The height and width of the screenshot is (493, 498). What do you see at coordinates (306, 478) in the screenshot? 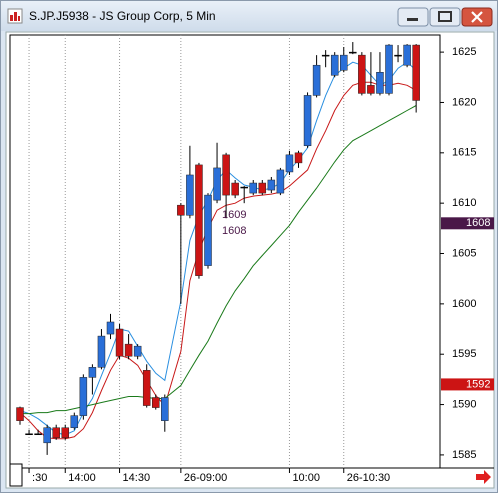
I see `x-tick-label: 10:00` at bounding box center [306, 478].